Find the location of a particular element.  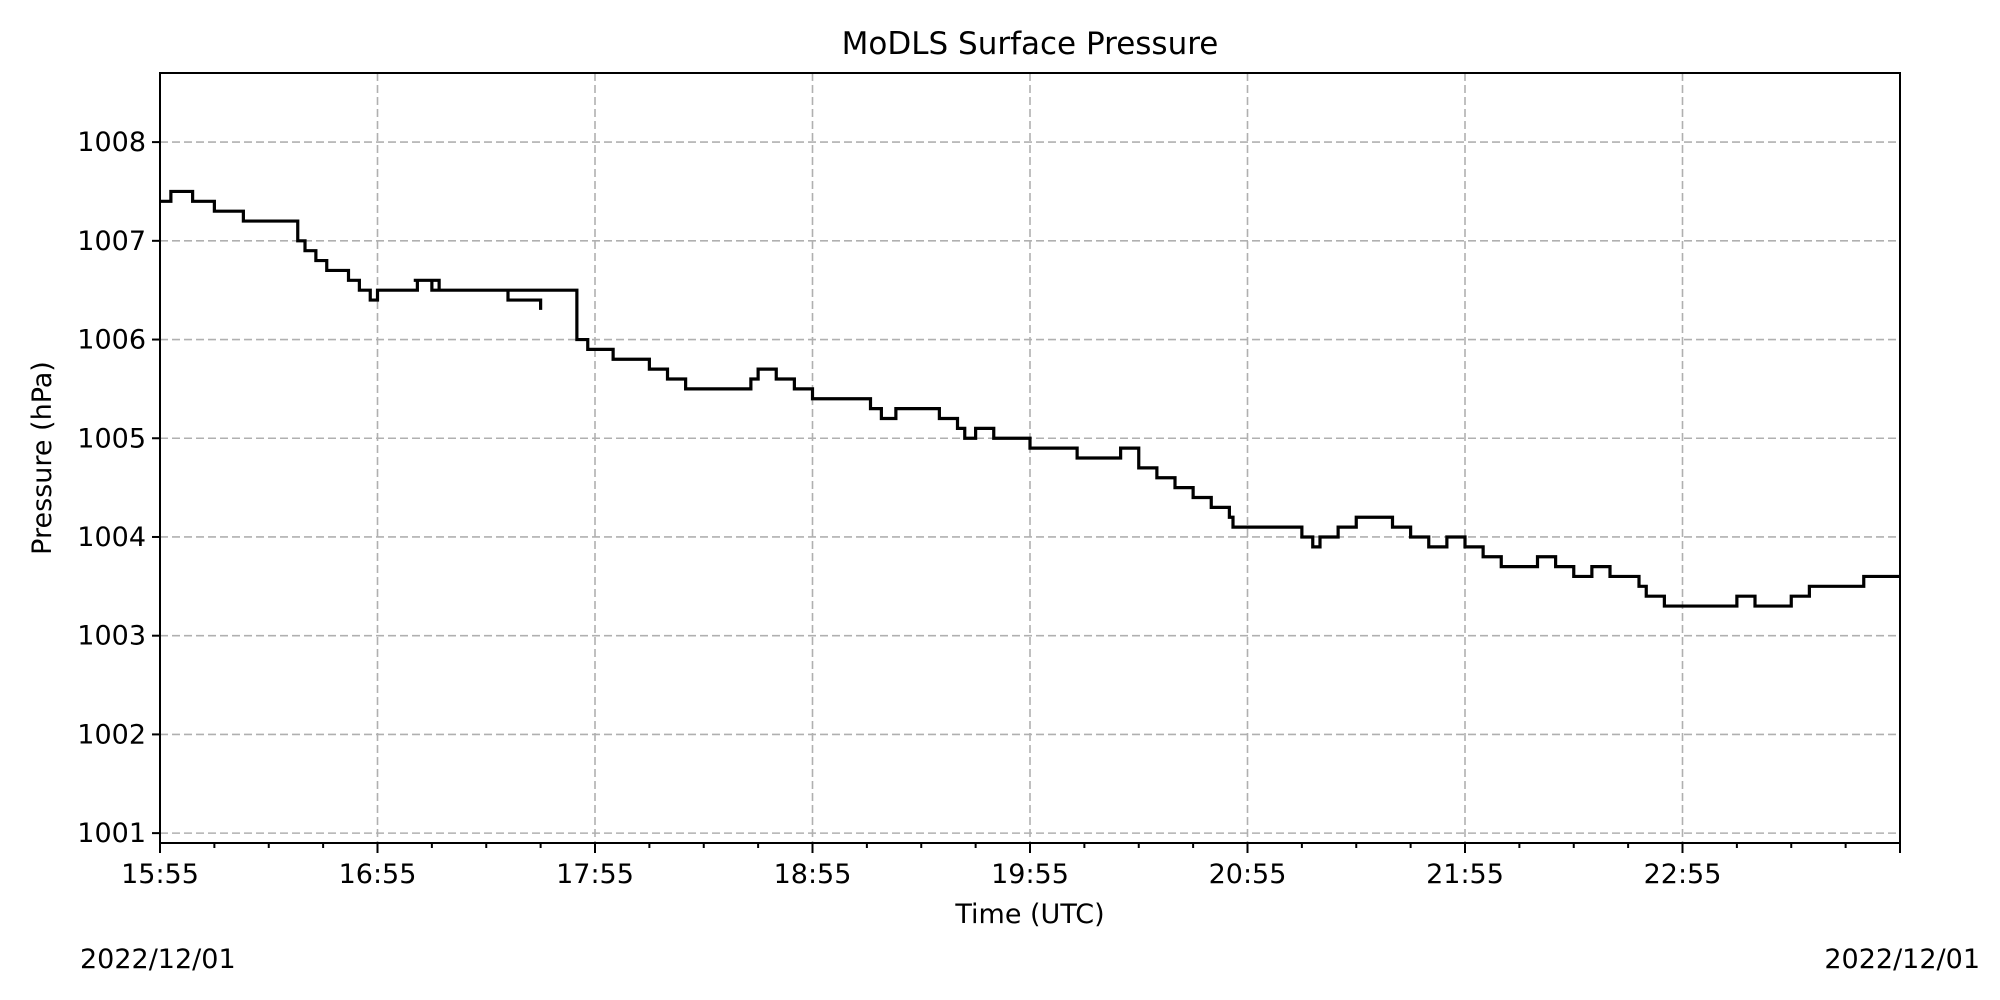

x-axis: 15:55 16:55 17:55 18:55 19:55 20:55 21:55 22:55 is located at coordinates (1011, 866).